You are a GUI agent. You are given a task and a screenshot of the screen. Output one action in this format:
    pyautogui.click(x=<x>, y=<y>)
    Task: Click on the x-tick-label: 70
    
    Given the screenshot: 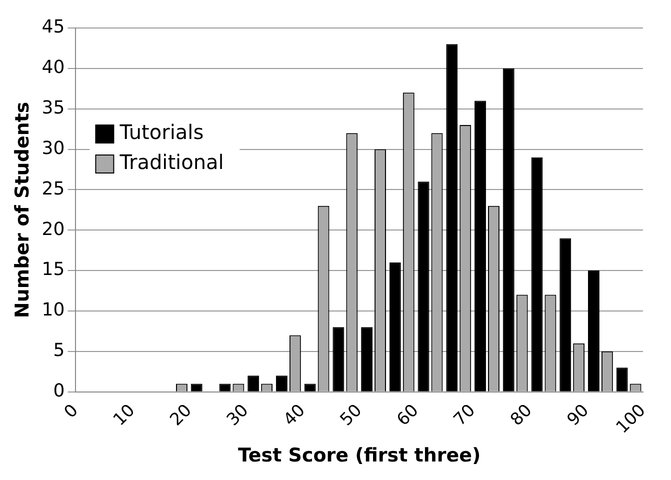 What is the action you would take?
    pyautogui.click(x=465, y=415)
    